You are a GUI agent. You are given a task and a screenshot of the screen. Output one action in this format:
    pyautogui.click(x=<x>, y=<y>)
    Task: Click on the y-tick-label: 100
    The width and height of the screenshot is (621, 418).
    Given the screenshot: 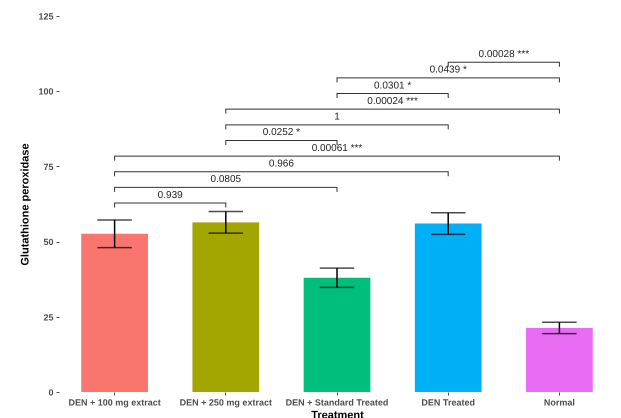 What is the action you would take?
    pyautogui.click(x=46, y=91)
    